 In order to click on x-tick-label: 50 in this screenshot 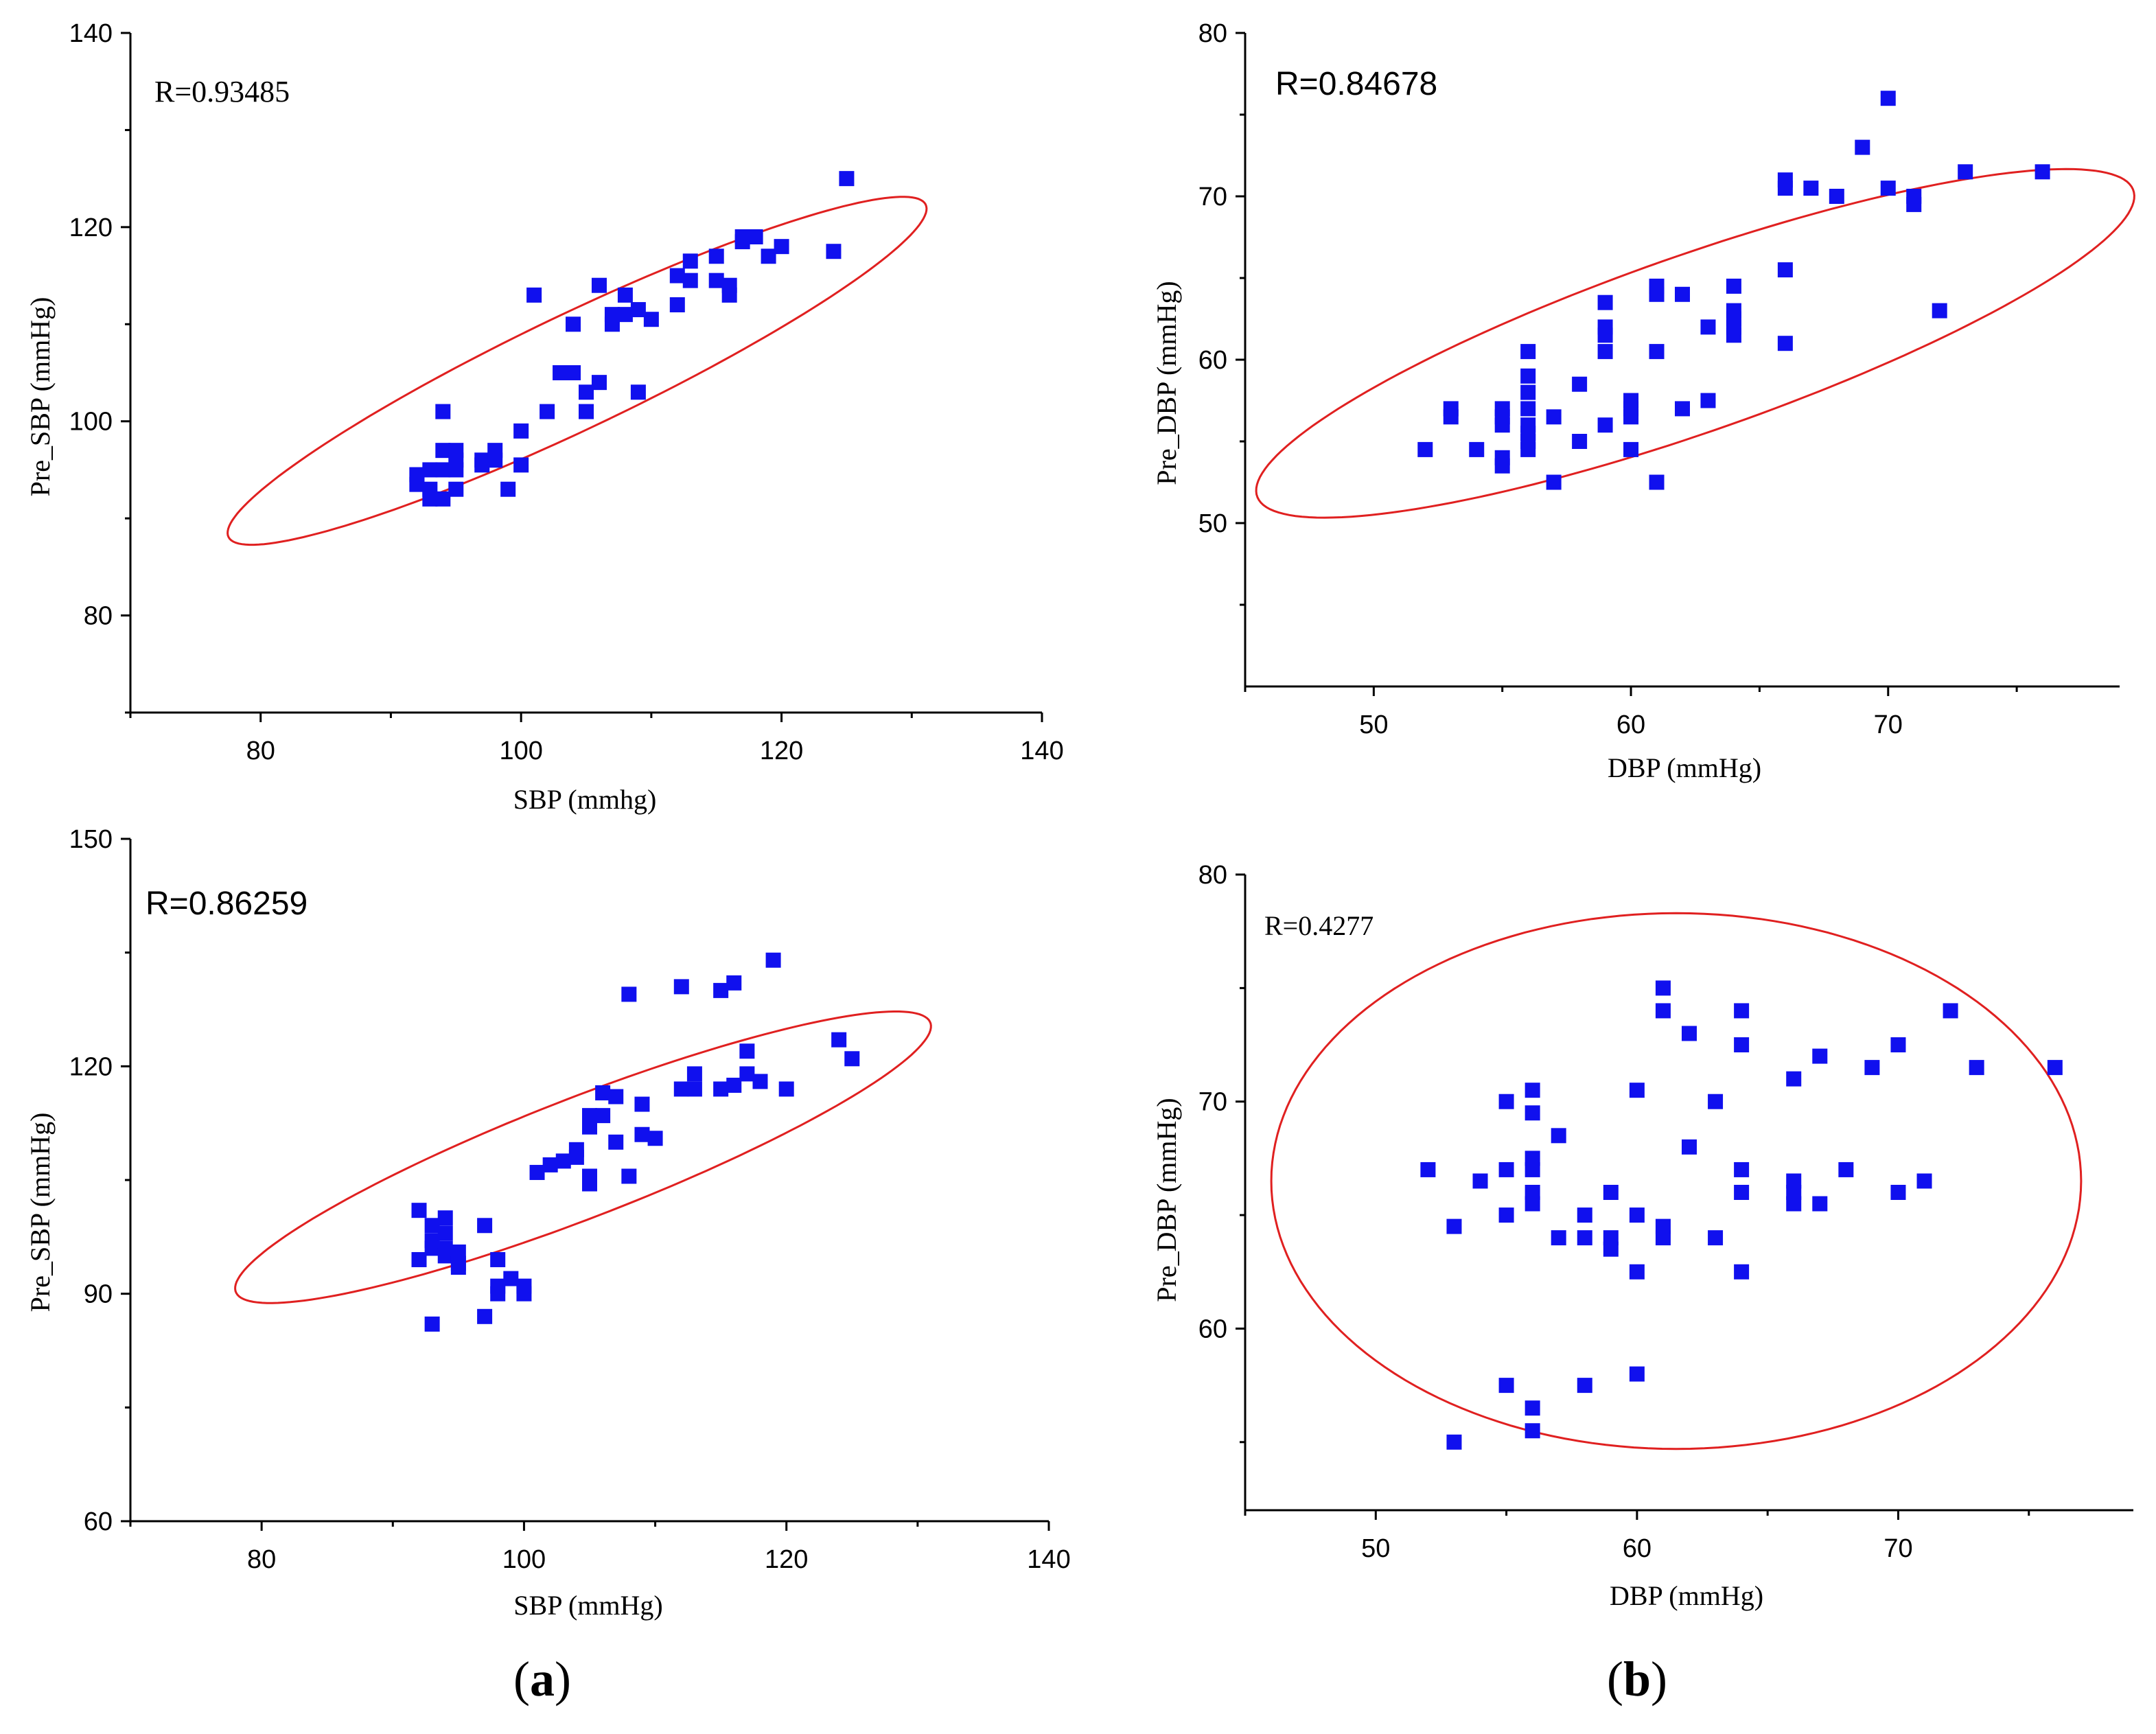, I will do `click(1375, 1548)`.